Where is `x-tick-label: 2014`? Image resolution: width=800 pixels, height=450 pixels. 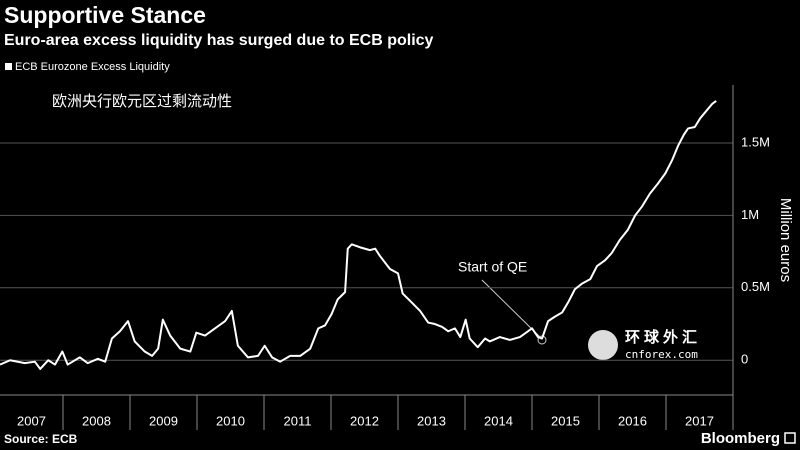
x-tick-label: 2014 is located at coordinates (498, 420).